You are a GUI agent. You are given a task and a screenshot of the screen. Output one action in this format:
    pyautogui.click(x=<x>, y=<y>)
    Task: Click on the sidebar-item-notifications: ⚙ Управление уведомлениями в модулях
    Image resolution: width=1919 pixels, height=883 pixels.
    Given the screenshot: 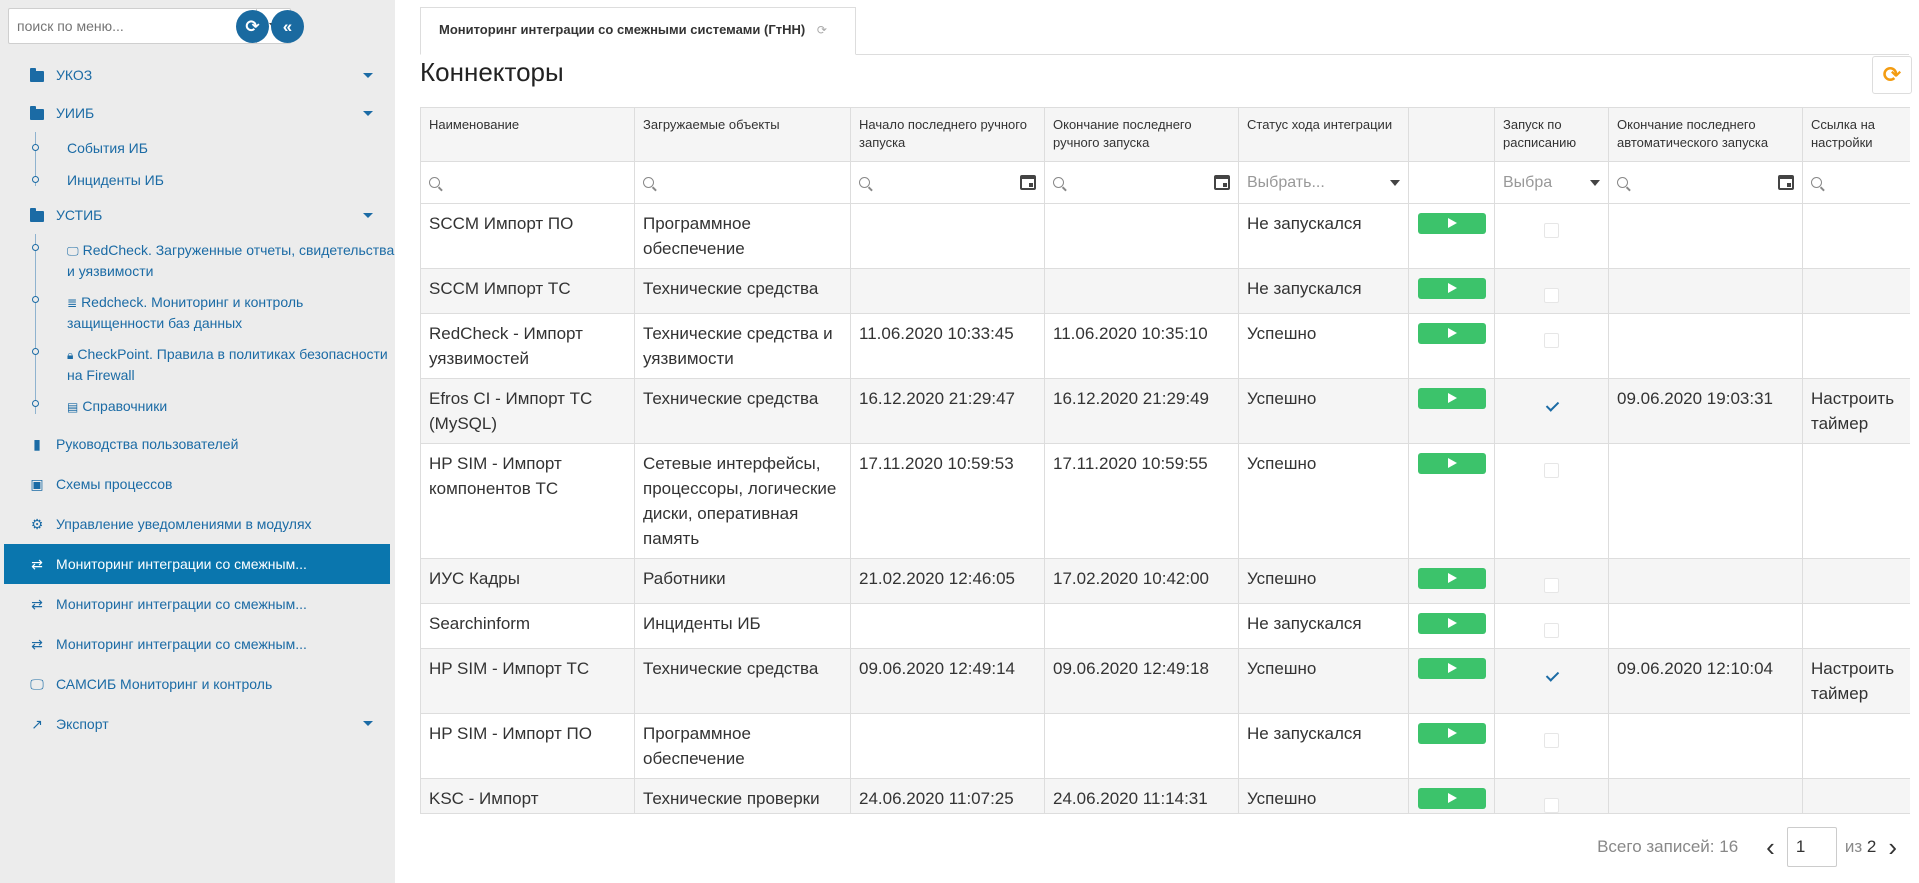 What is the action you would take?
    pyautogui.click(x=197, y=524)
    